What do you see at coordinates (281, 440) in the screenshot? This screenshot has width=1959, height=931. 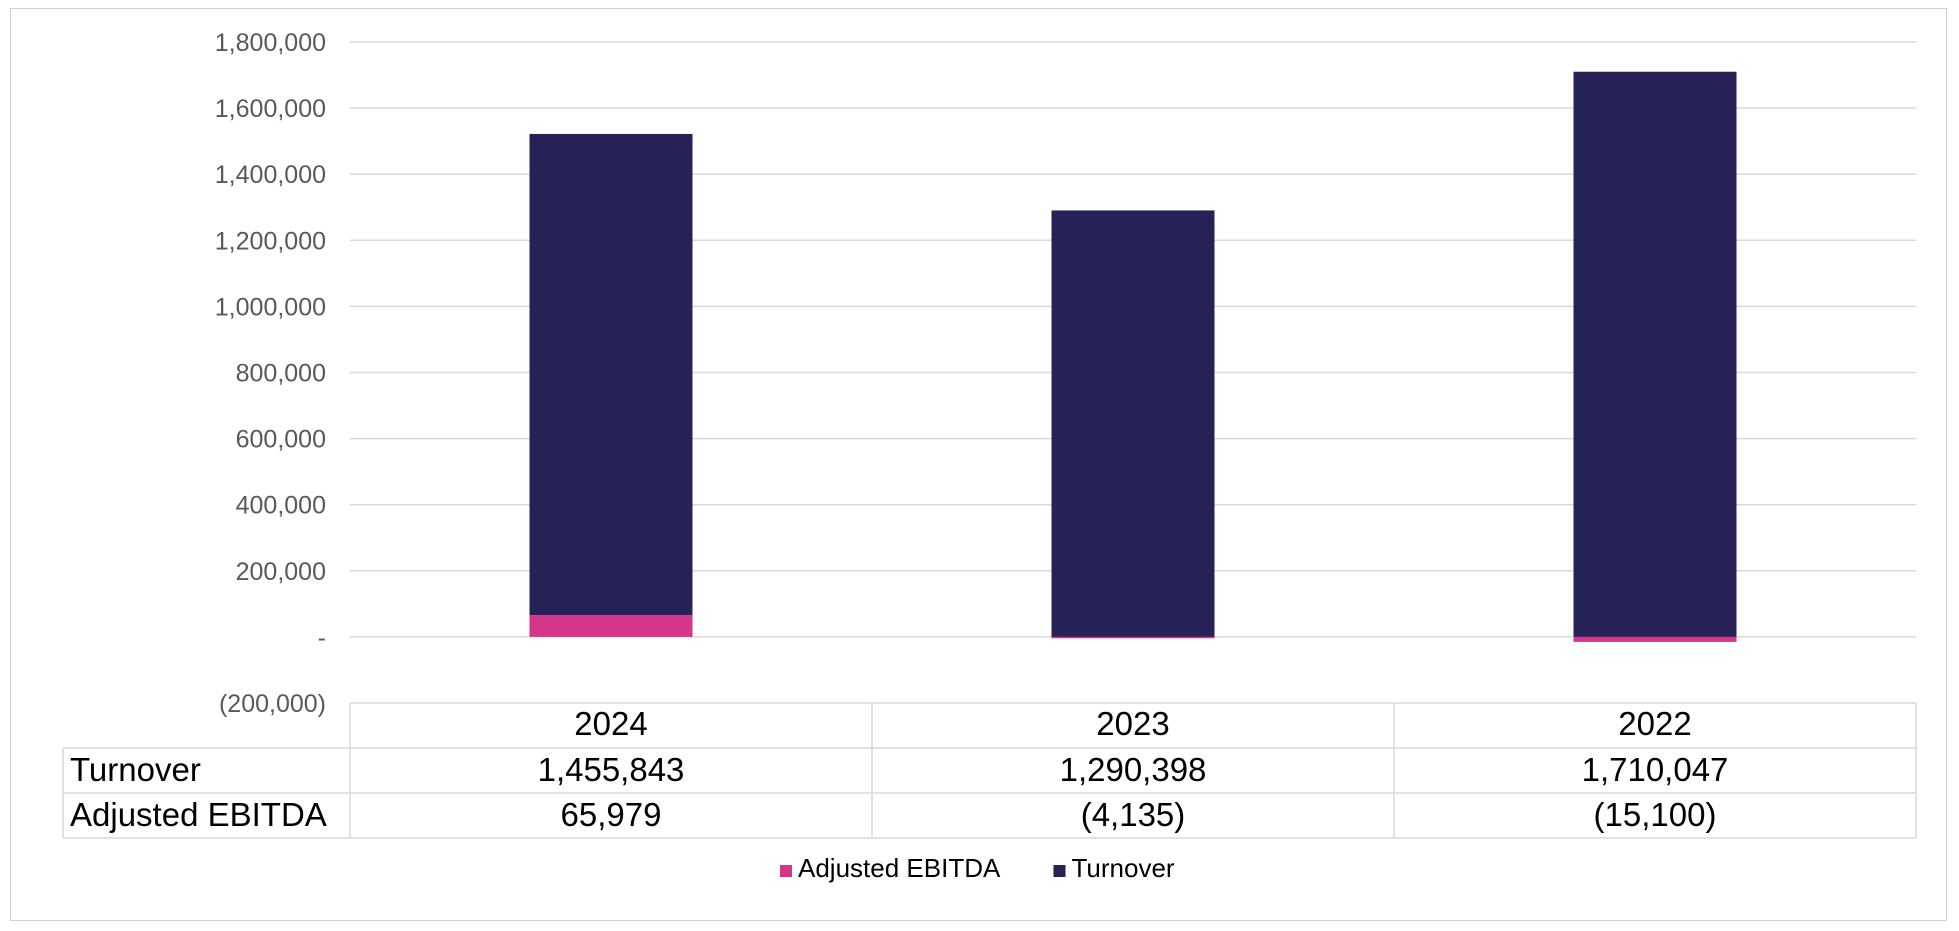 I see `y-tick-label: 600,000` at bounding box center [281, 440].